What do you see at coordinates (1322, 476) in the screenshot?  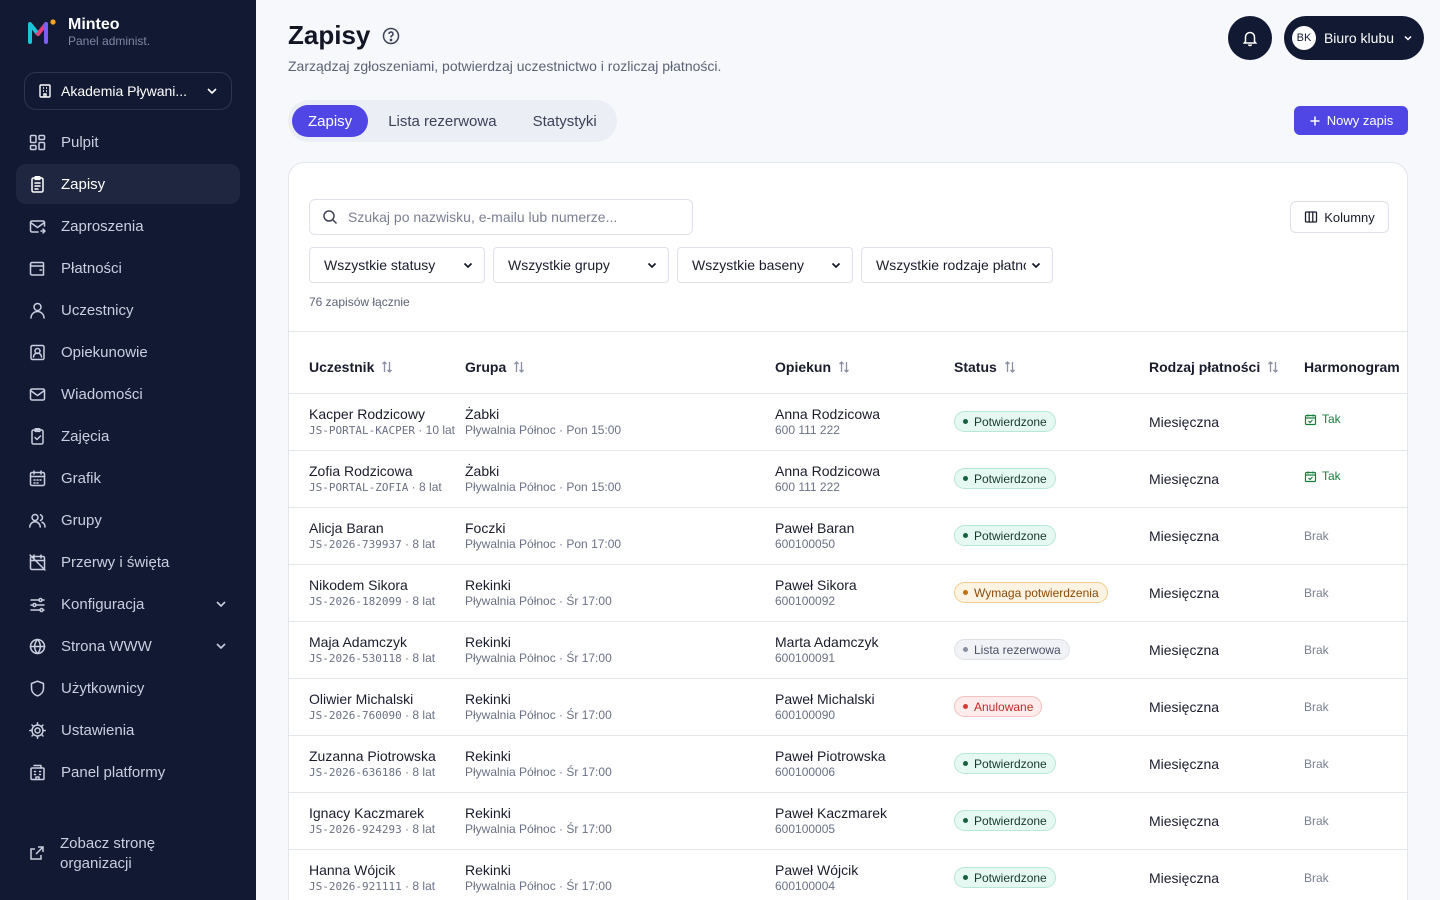 I see `schedule-yes: Tak` at bounding box center [1322, 476].